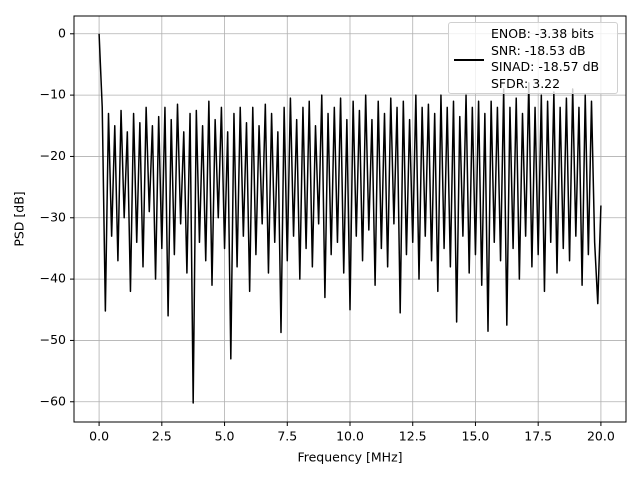 The height and width of the screenshot is (480, 640). What do you see at coordinates (476, 436) in the screenshot?
I see `x-tick-label: 15.0` at bounding box center [476, 436].